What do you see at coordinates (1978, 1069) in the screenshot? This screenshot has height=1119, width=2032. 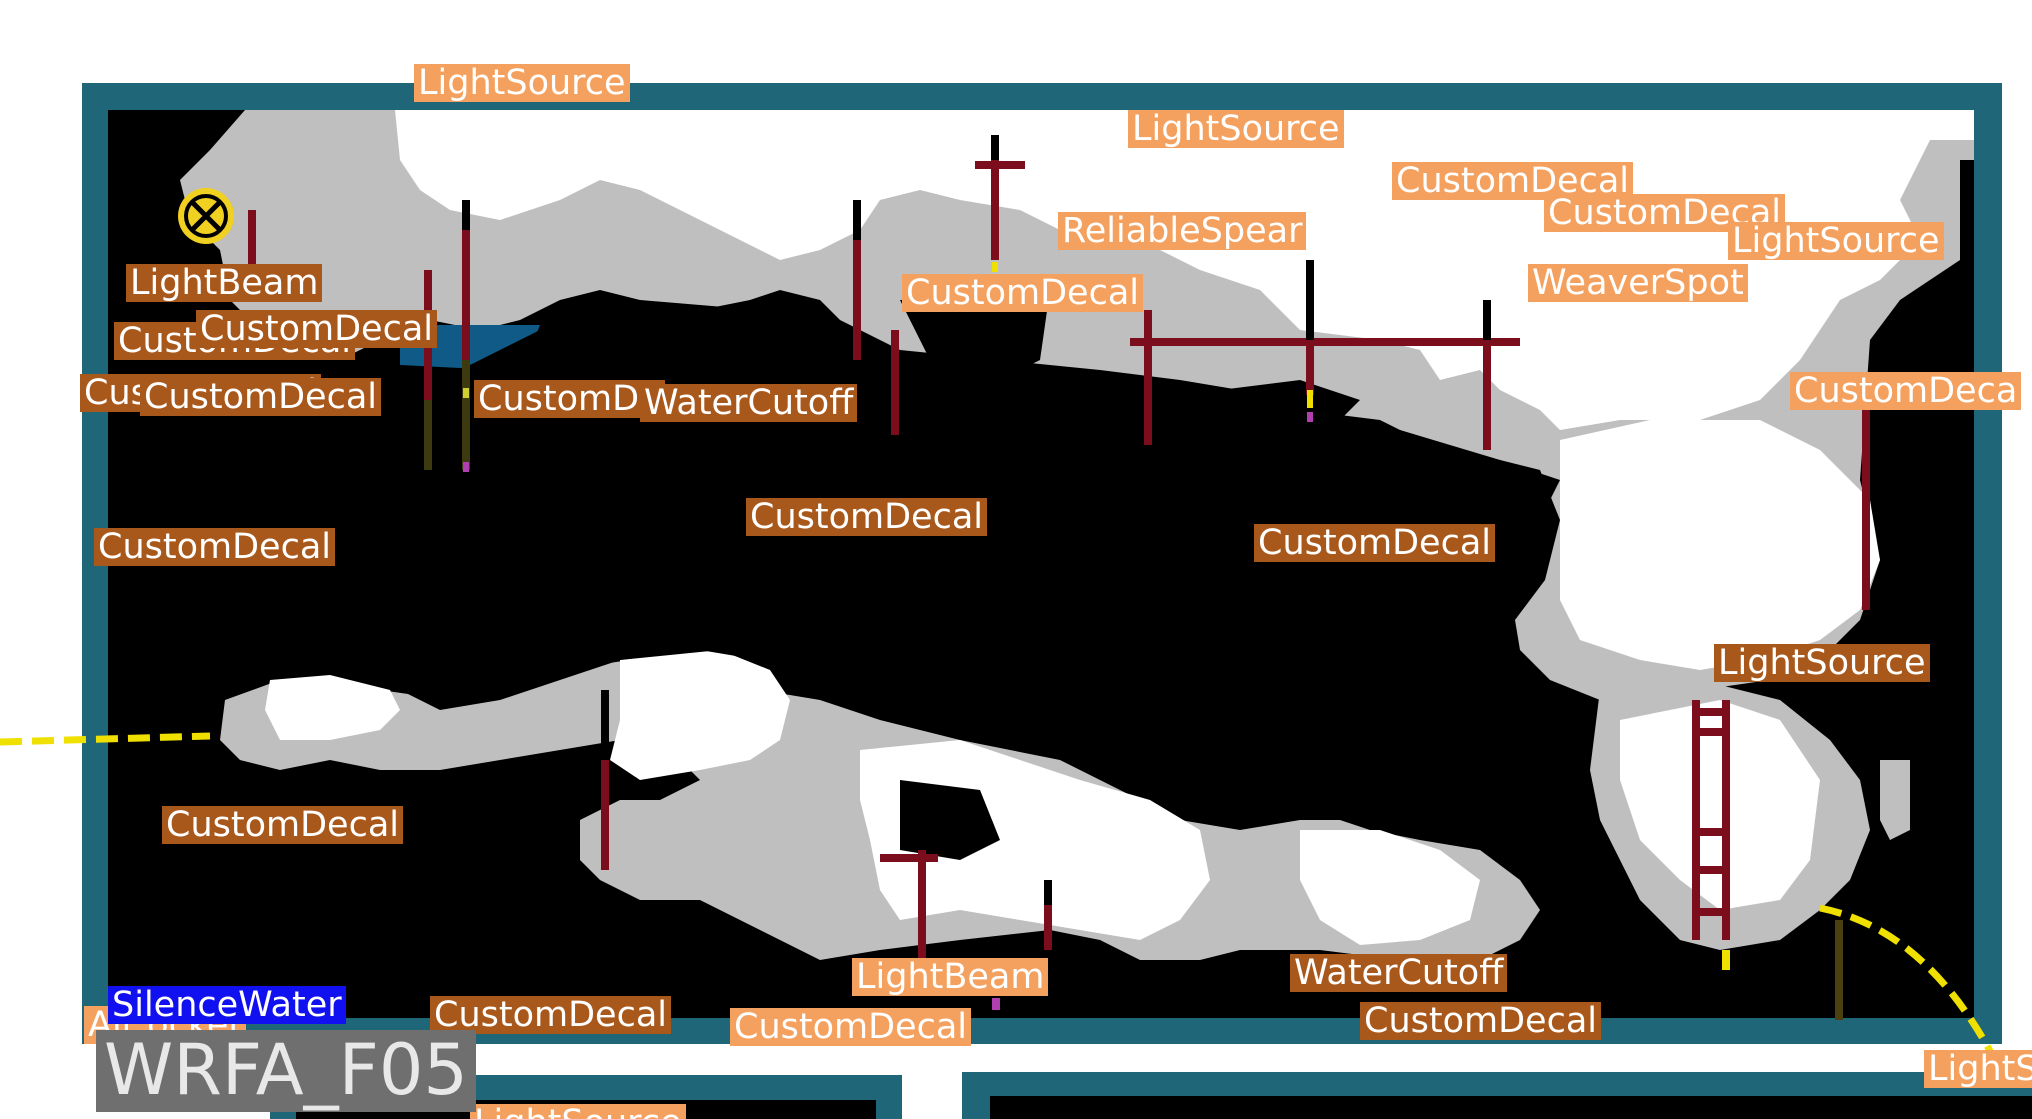 I see `label-lightsource: LightS` at bounding box center [1978, 1069].